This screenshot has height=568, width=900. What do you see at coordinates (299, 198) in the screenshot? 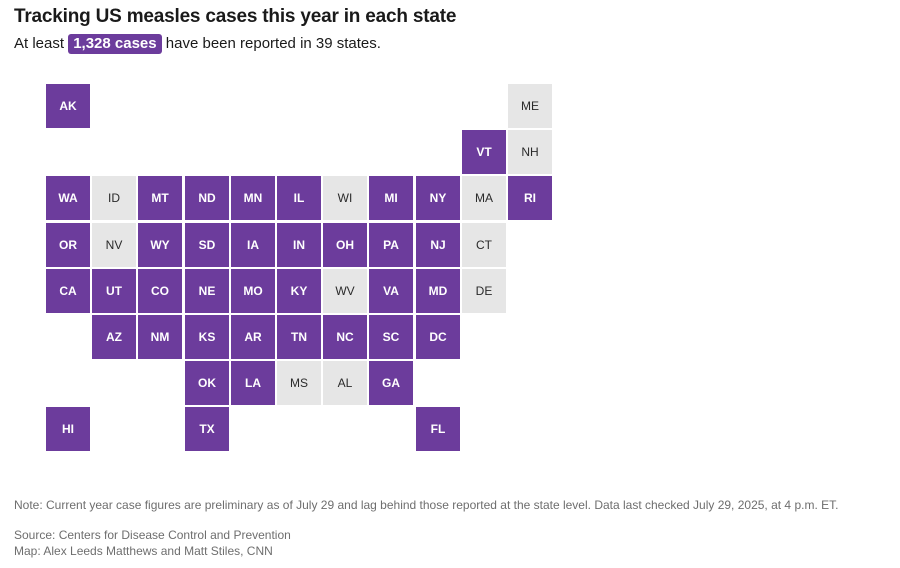
I see `state-tile-il: IL` at bounding box center [299, 198].